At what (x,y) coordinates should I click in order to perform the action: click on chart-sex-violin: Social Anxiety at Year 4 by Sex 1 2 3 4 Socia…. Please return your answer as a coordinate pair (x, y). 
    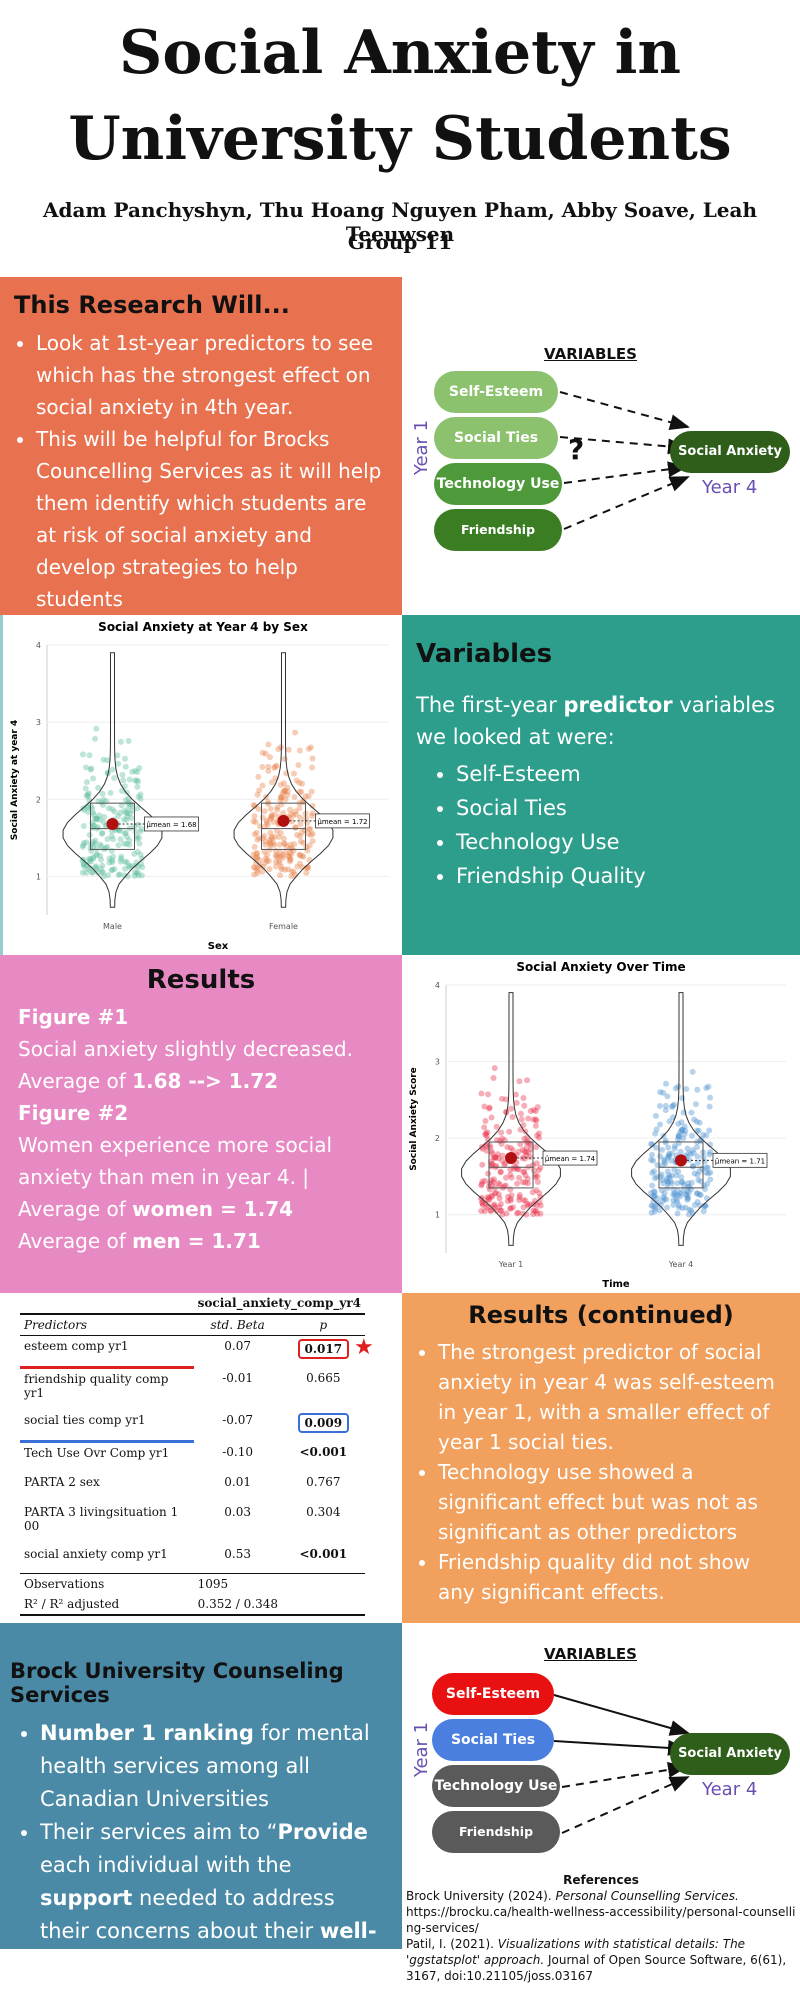
    Looking at the image, I should click on (202, 785).